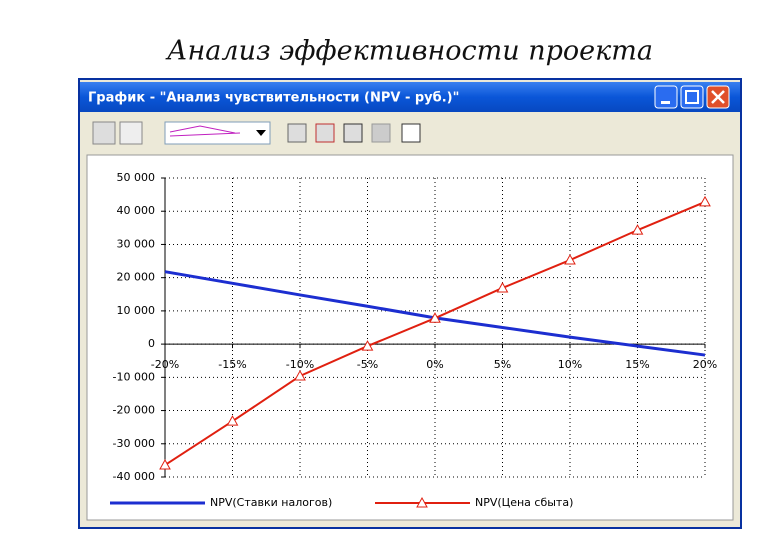 Image resolution: width=780 pixels, height=540 pixels. I want to click on slide-title: Анализ эффективности проекта, so click(409, 51).